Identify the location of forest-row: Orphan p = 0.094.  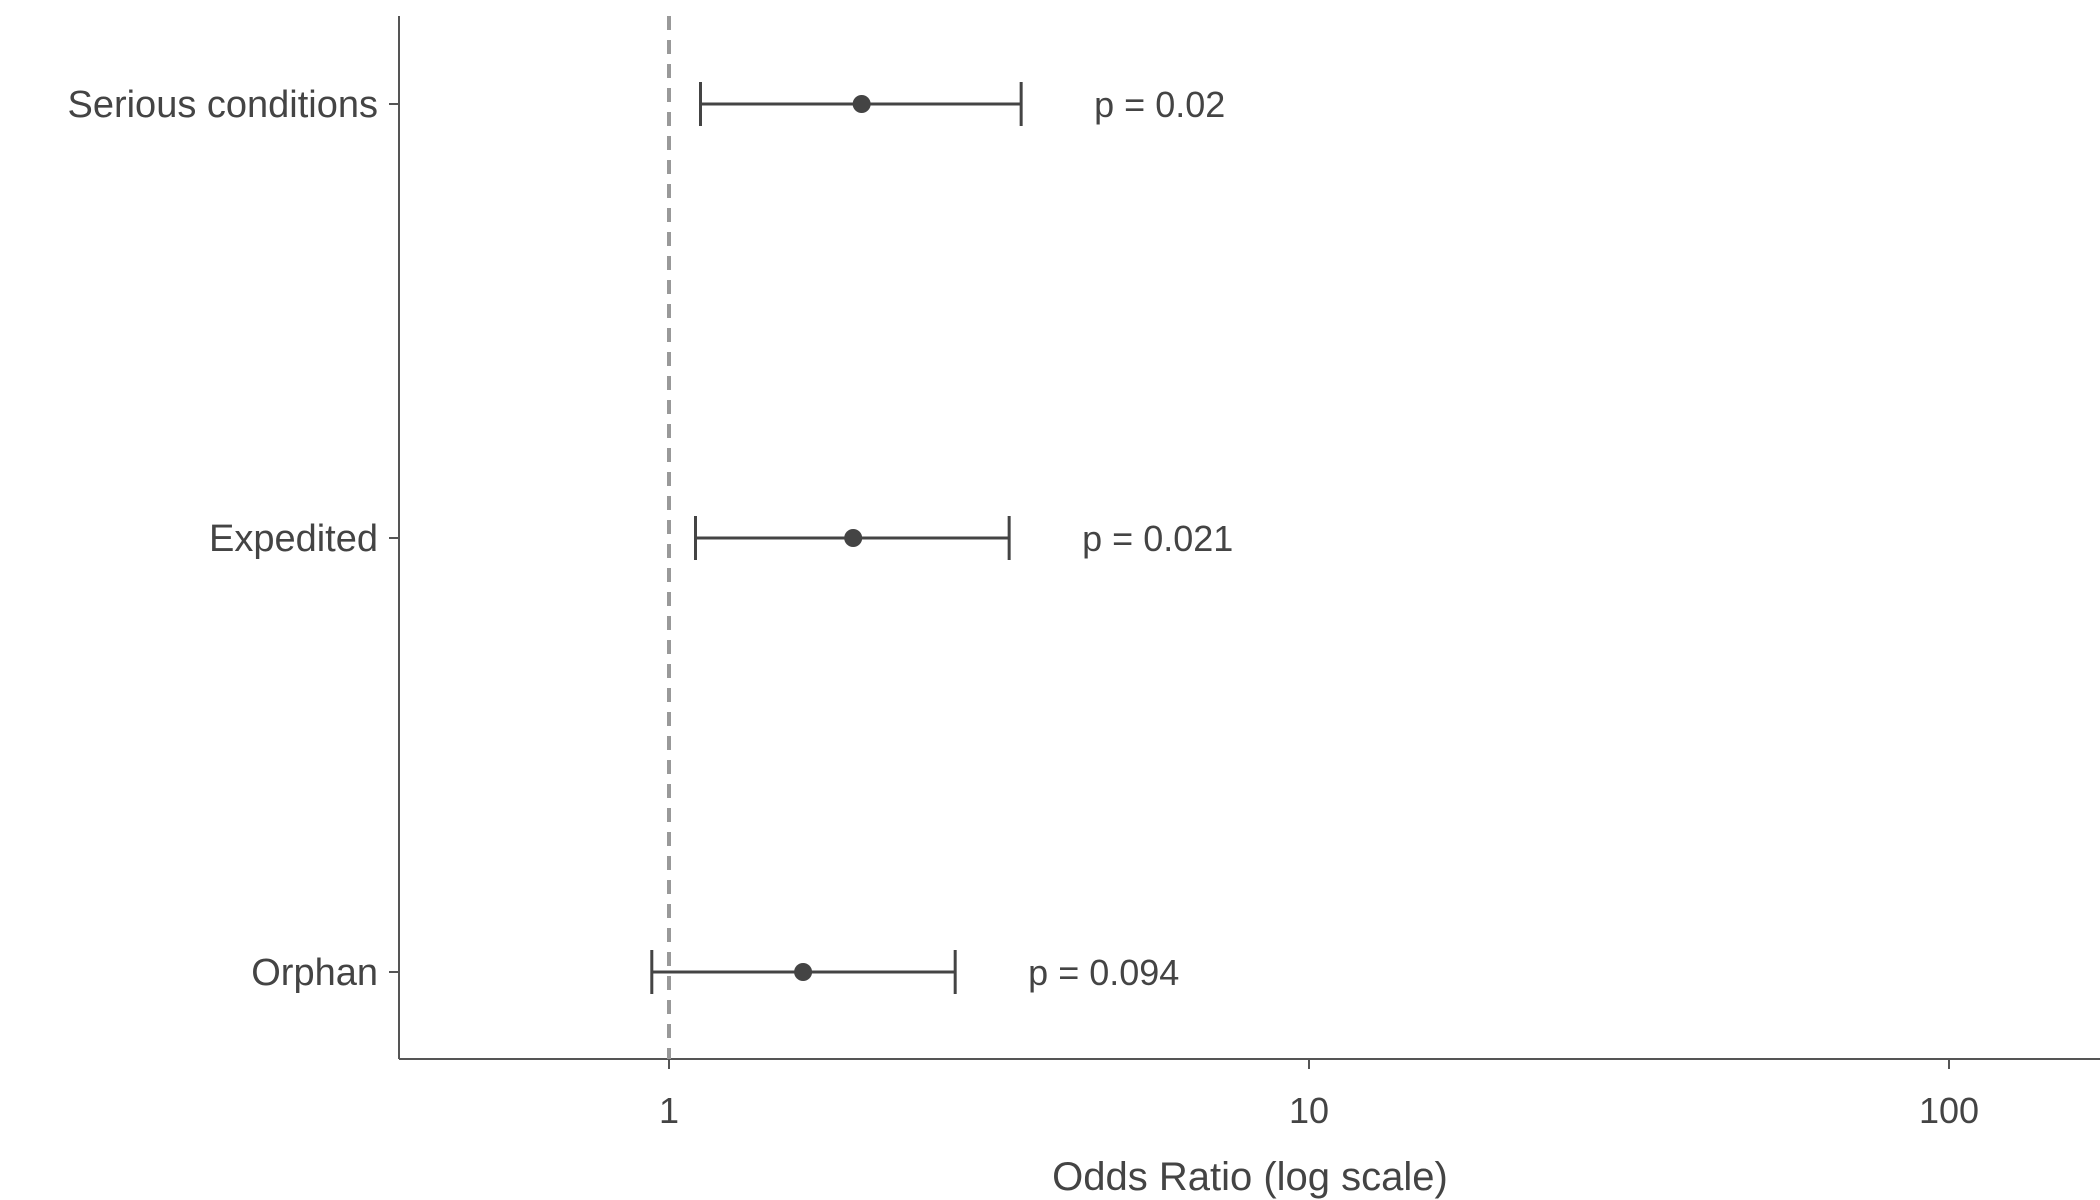
(715, 972).